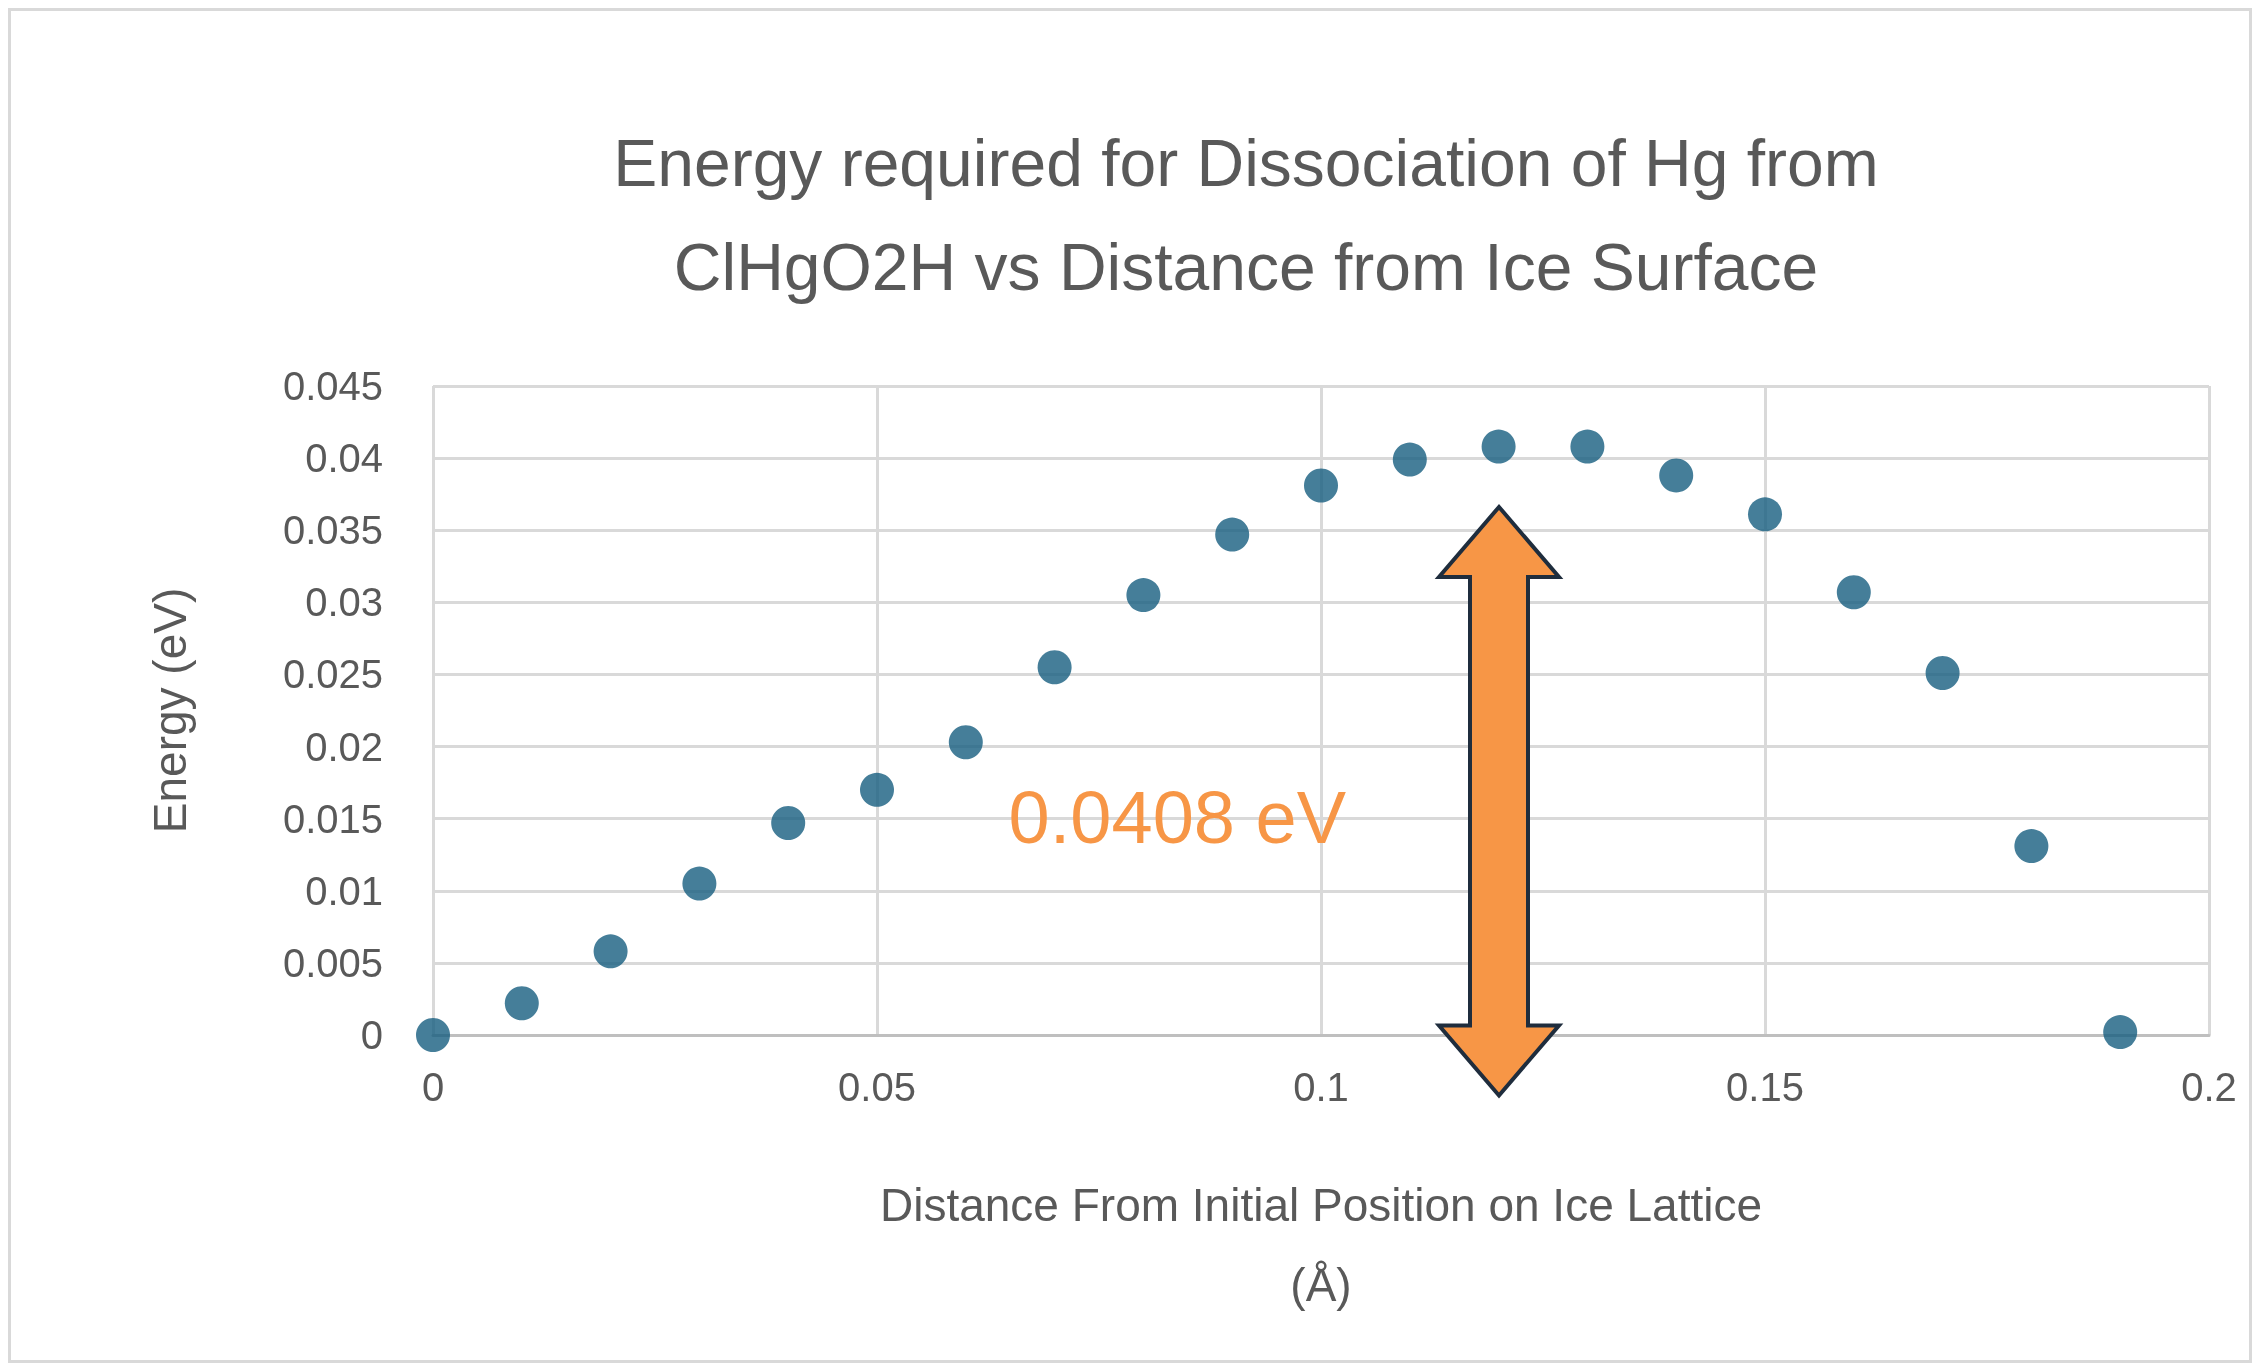 The image size is (2260, 1371). I want to click on y-tick-label: 0.03, so click(344, 602).